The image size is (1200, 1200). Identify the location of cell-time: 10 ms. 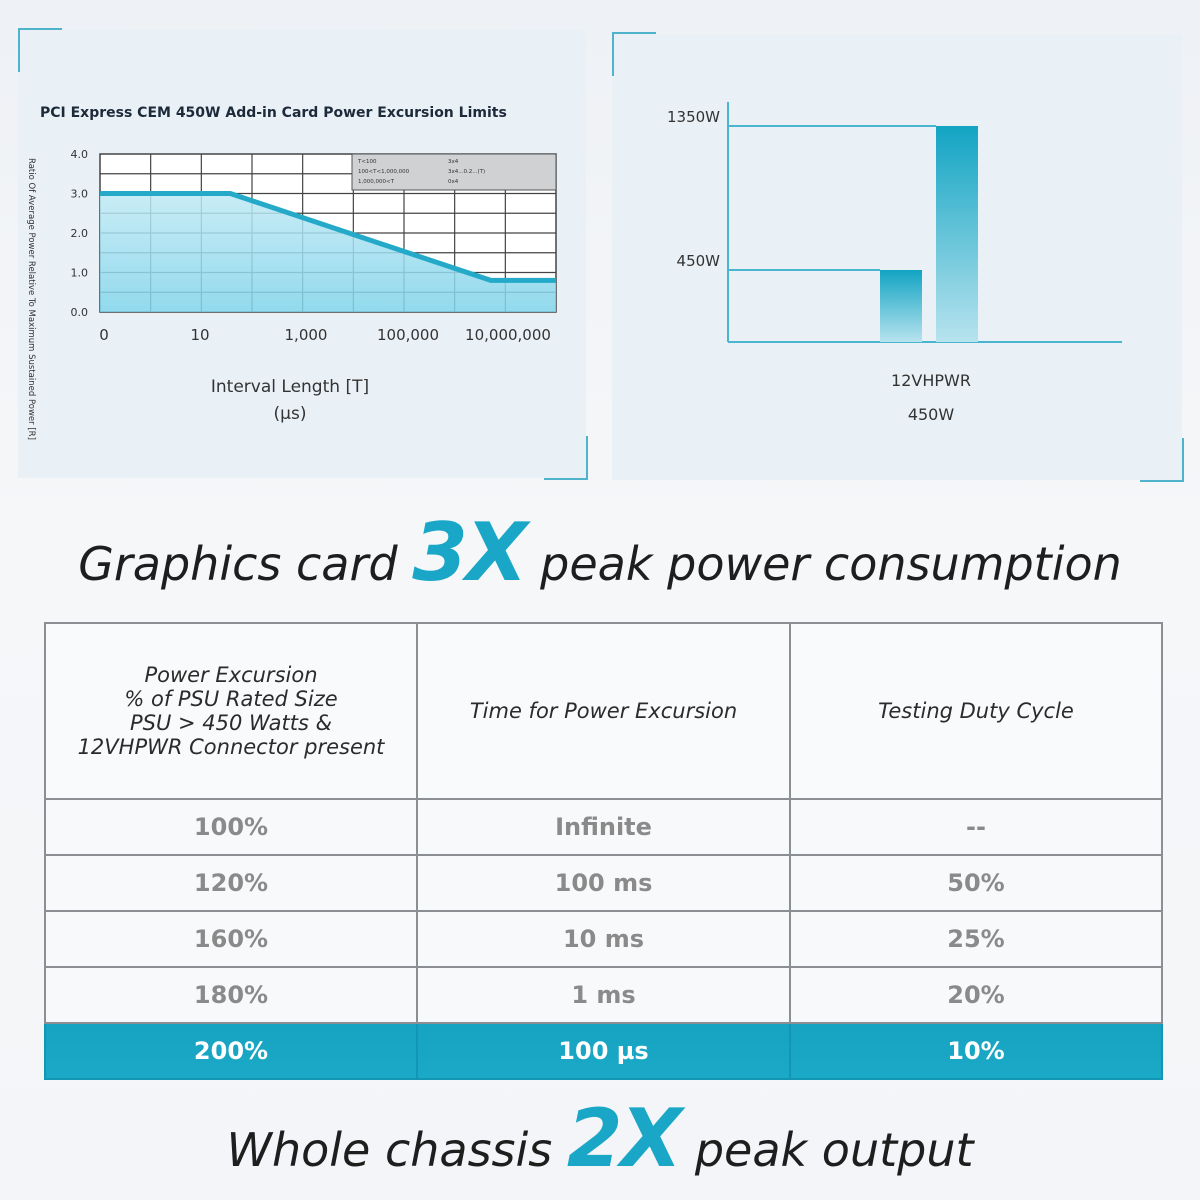
(603, 939).